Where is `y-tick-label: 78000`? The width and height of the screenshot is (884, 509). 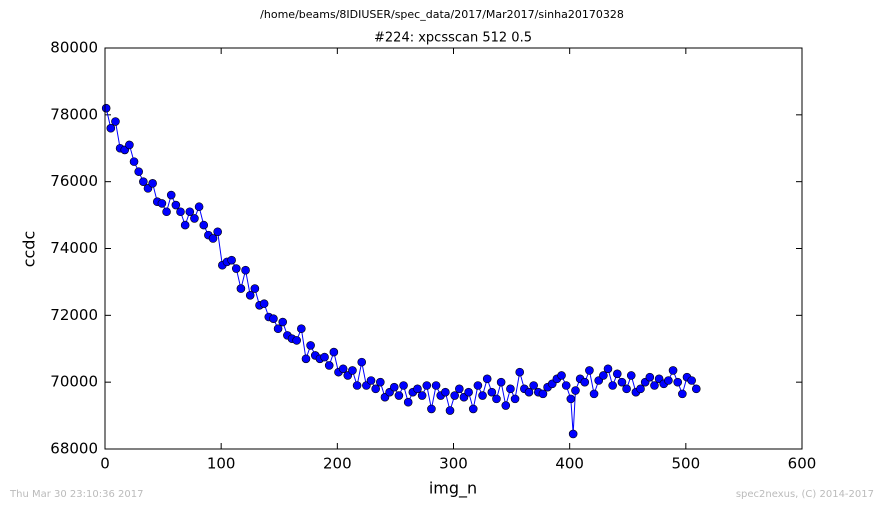 y-tick-label: 78000 is located at coordinates (74, 114).